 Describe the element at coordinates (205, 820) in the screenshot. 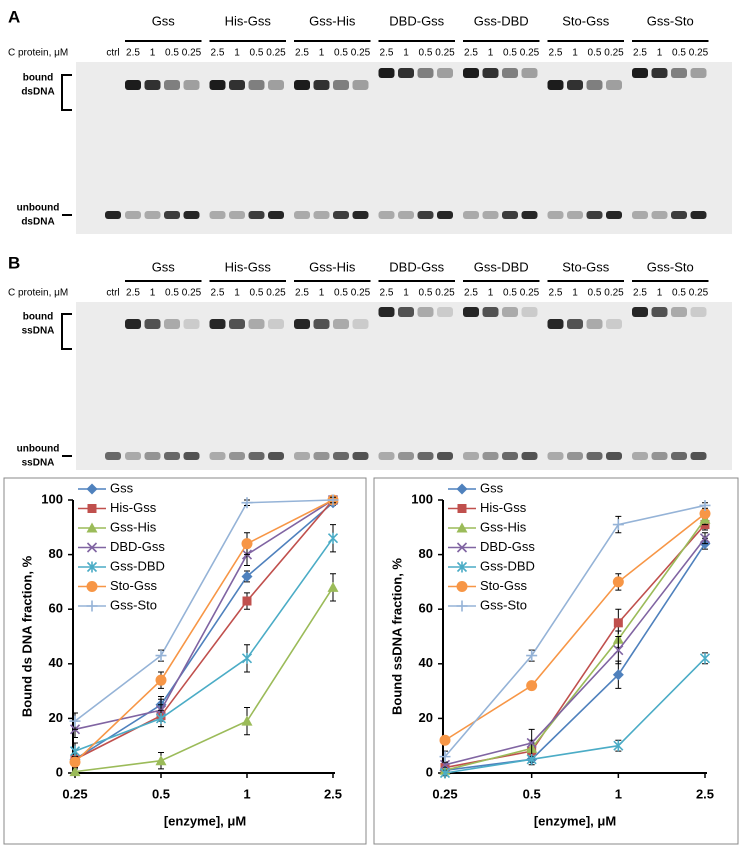

I see `x-axis-label: [enzyme], μM` at that location.